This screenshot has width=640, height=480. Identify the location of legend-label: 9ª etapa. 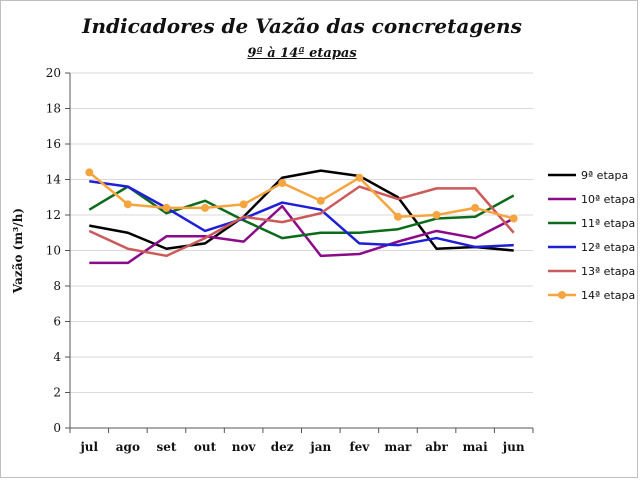
(604, 175).